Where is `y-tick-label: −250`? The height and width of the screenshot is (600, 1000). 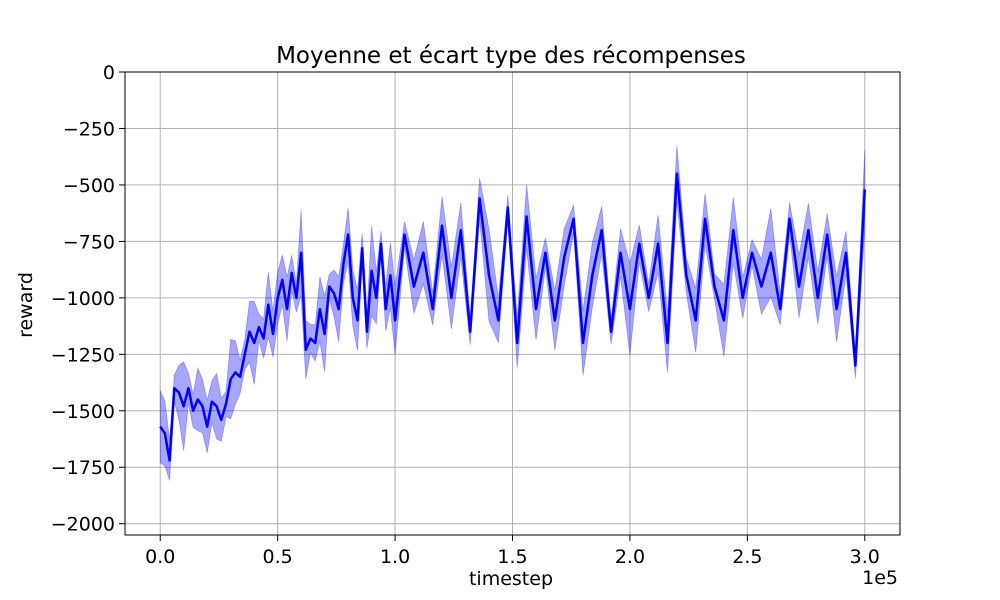
y-tick-label: −250 is located at coordinates (89, 129).